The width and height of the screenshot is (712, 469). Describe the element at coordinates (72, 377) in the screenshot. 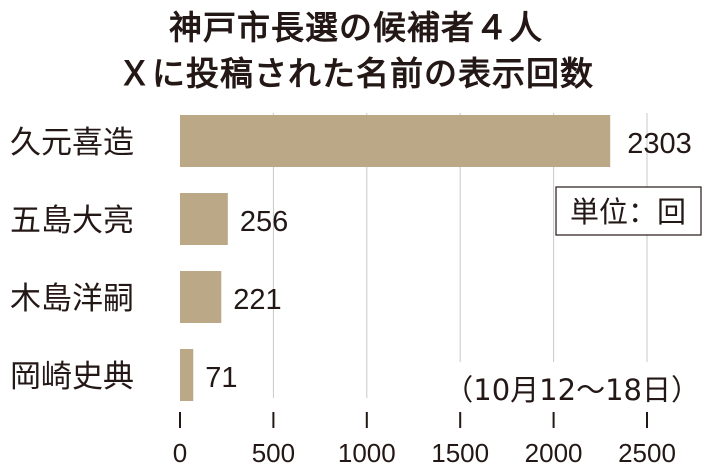

I see `category-label: 岡崎史典` at that location.